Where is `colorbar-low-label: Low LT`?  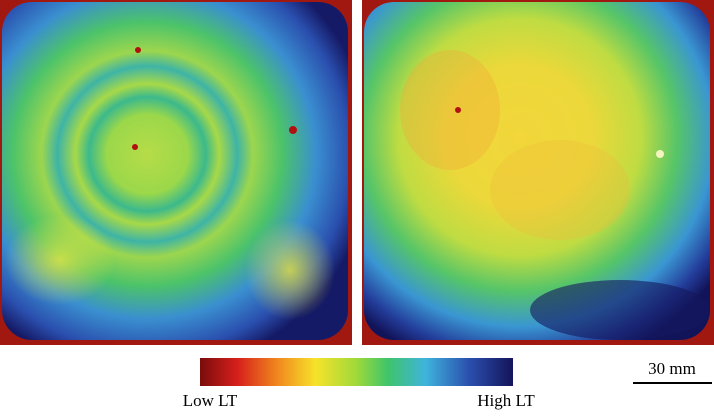
colorbar-low-label: Low LT is located at coordinates (210, 400).